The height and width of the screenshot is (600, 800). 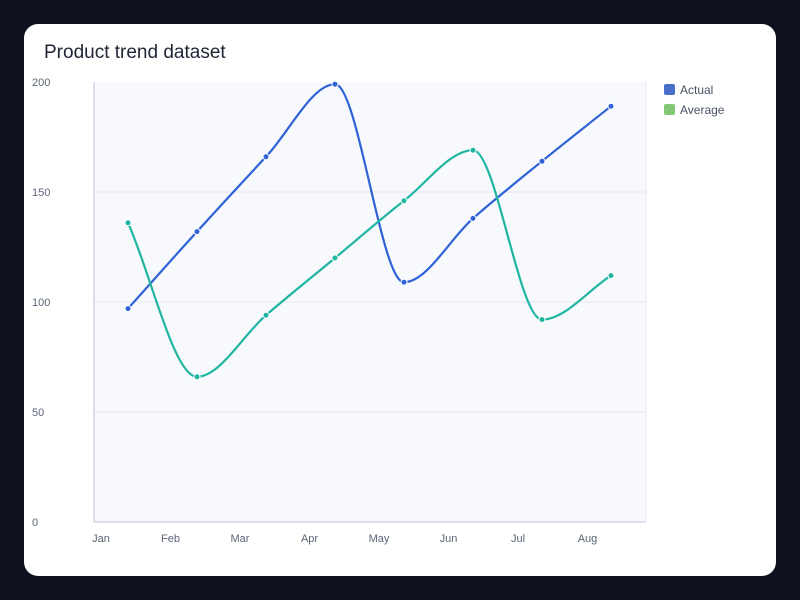 I want to click on x-tick-labels: Jan Feb Mar Apr May Jun Jul Aug, so click(x=344, y=539).